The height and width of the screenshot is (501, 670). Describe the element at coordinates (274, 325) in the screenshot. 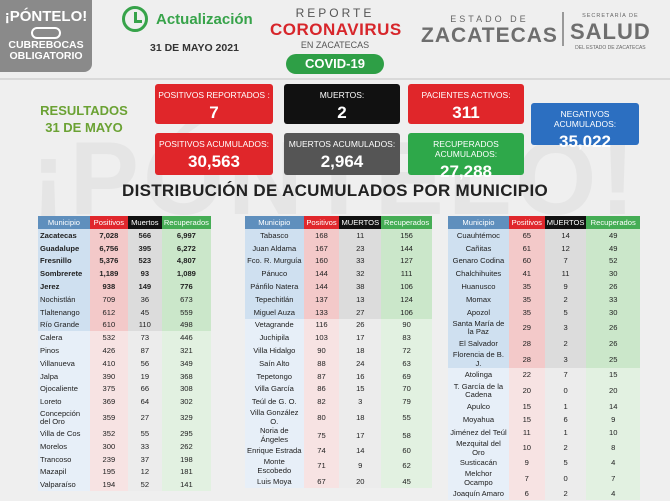

I see `municipio-cell: Vetagrande` at that location.